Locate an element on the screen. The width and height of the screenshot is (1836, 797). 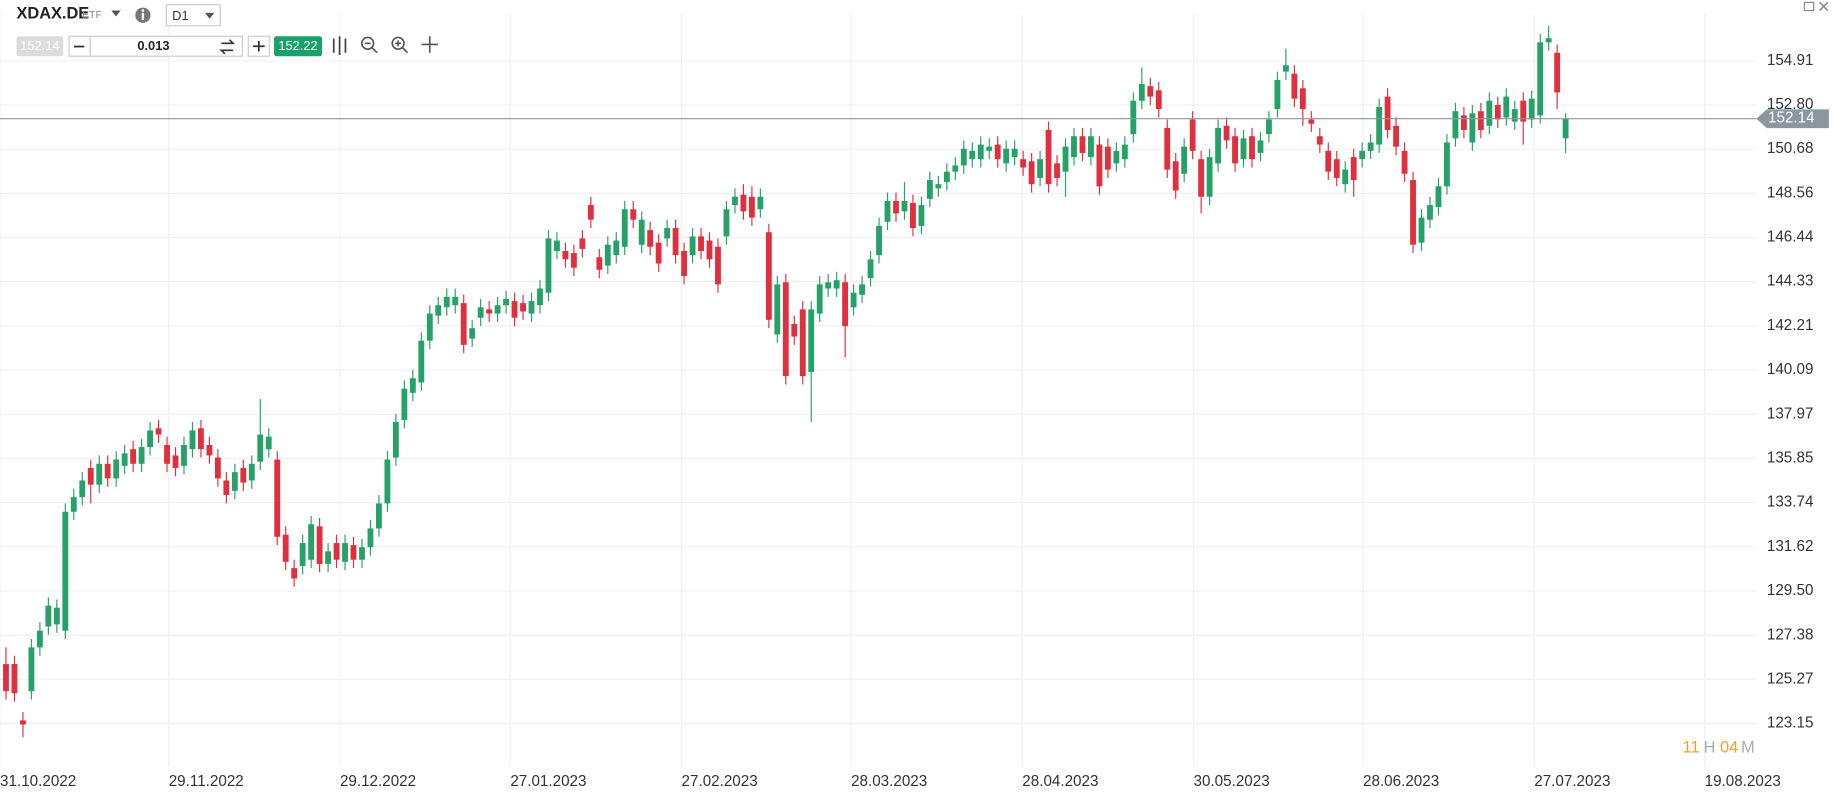
x-tick-label: 28.04.2023 is located at coordinates (1060, 781).